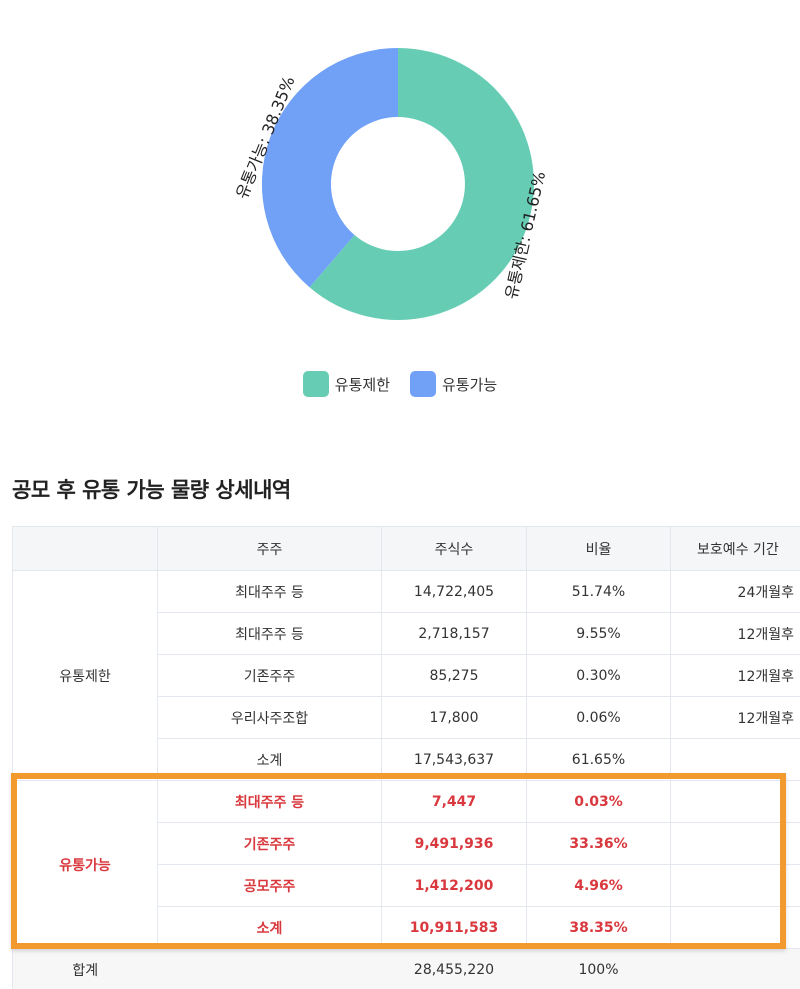 The height and width of the screenshot is (989, 800). Describe the element at coordinates (423, 384) in the screenshot. I see `legend-swatch-tradable` at that location.